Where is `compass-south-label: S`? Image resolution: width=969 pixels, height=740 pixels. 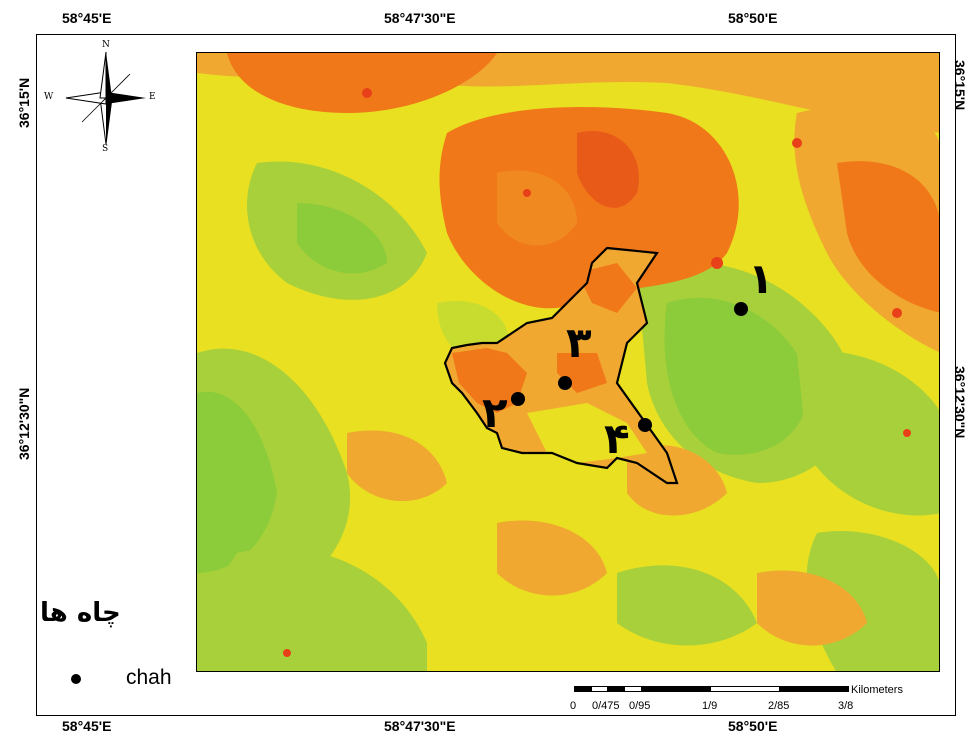
compass-south-label: S is located at coordinates (105, 149).